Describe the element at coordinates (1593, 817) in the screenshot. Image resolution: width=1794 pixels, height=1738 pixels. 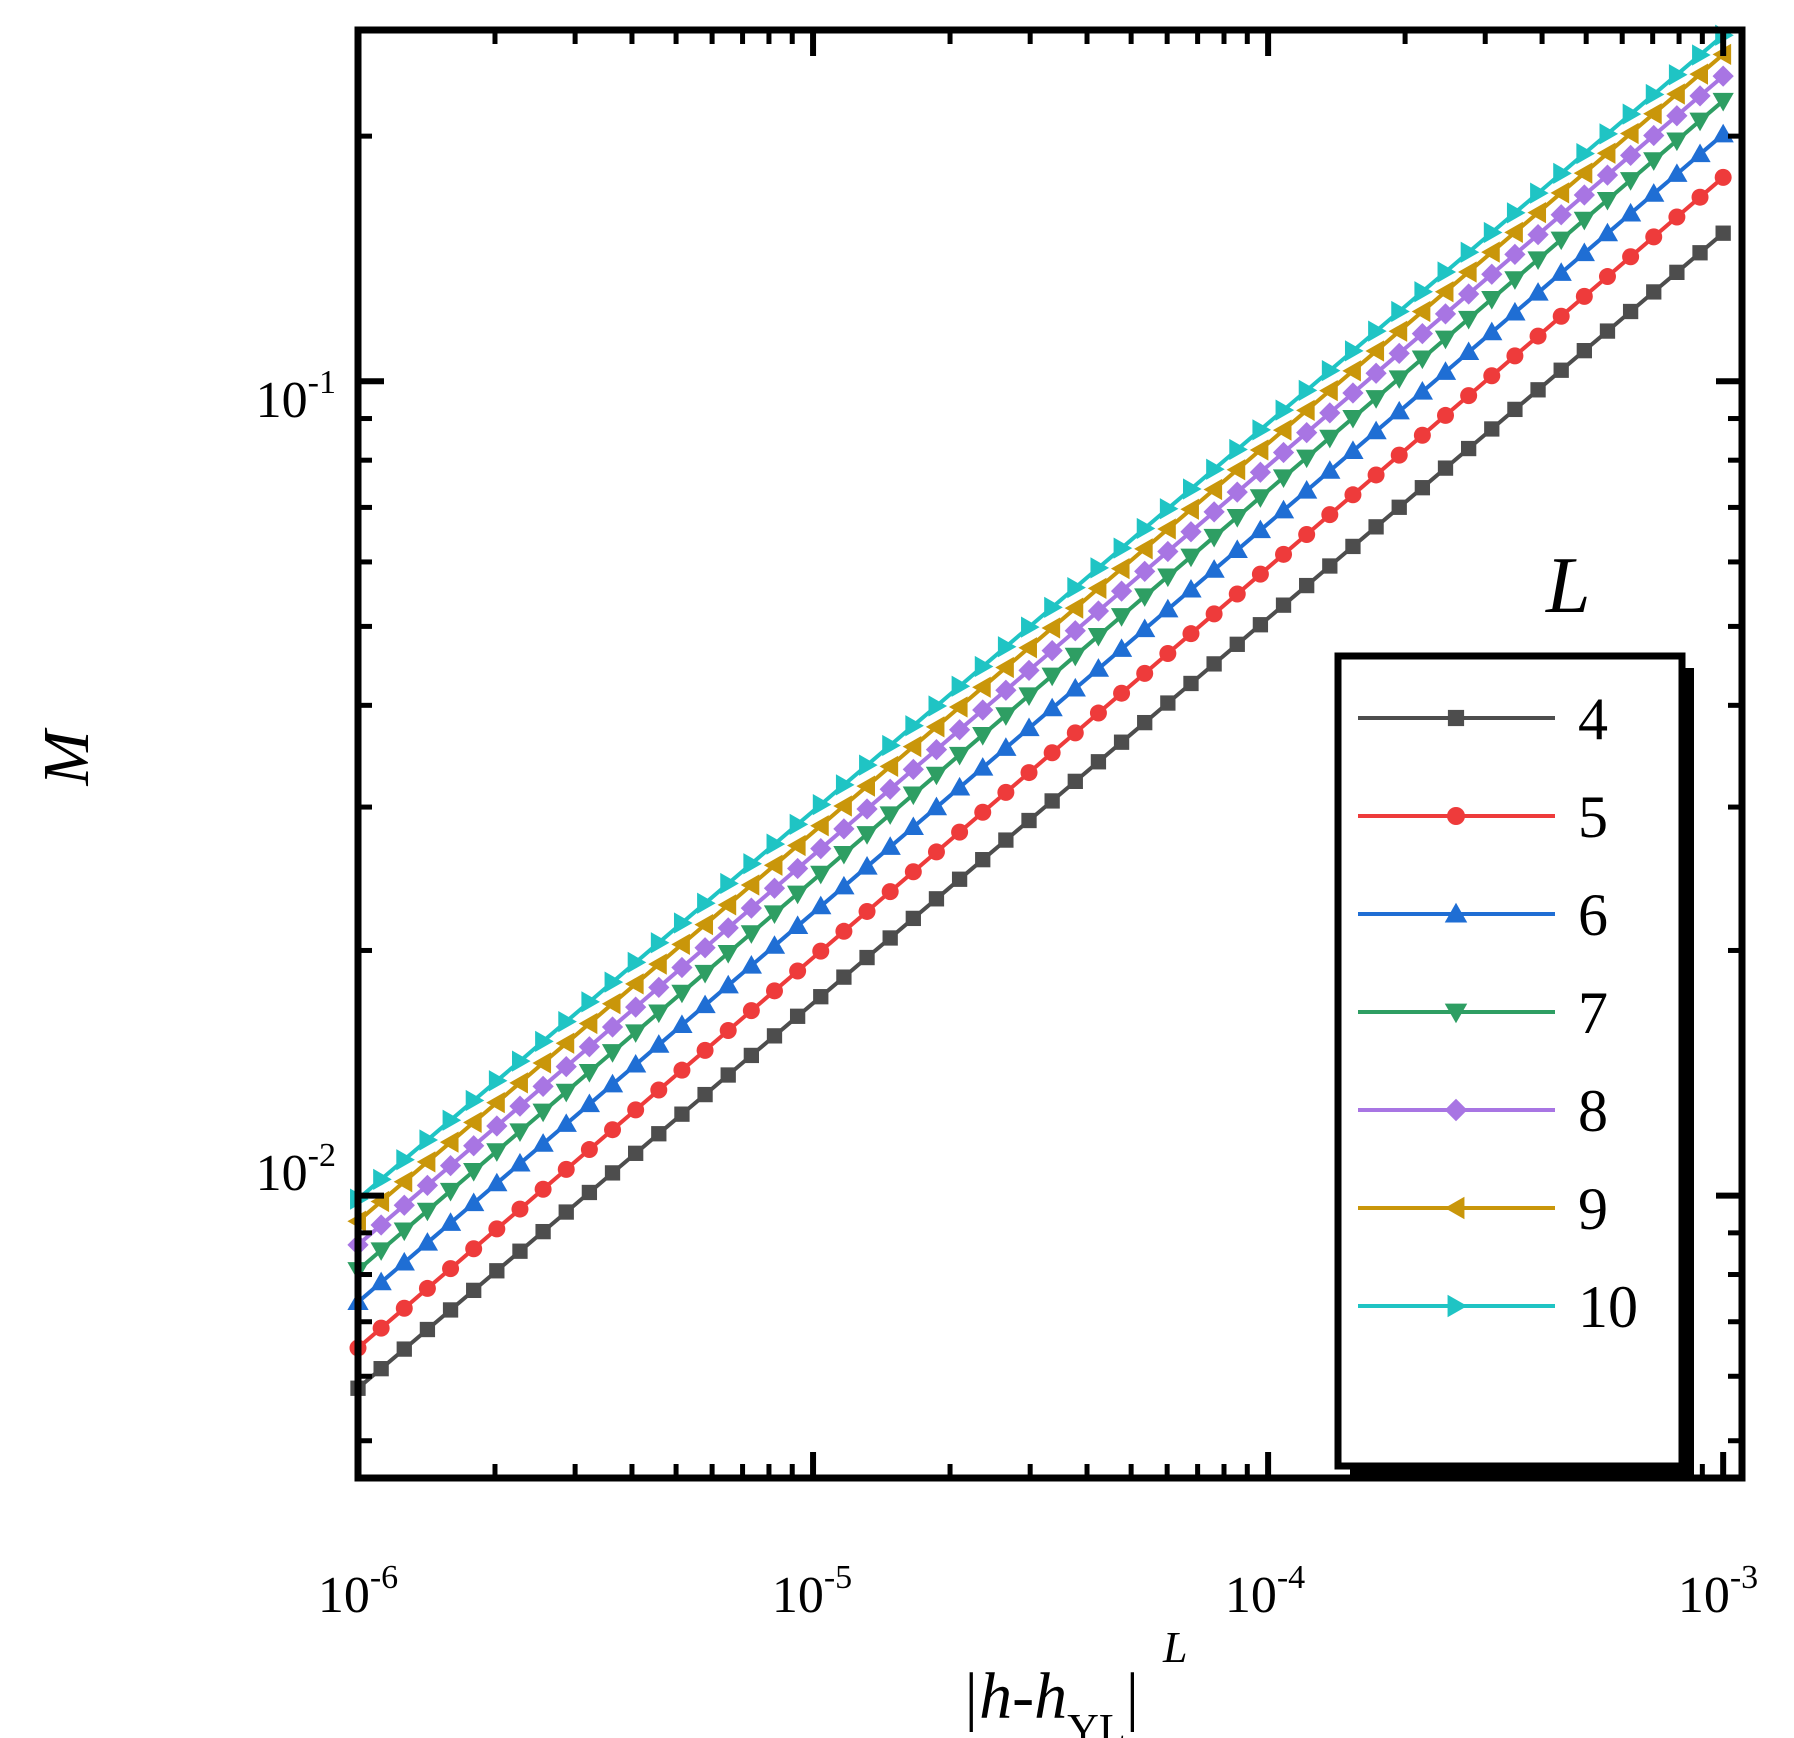
I see `legend-label-5: 5` at that location.